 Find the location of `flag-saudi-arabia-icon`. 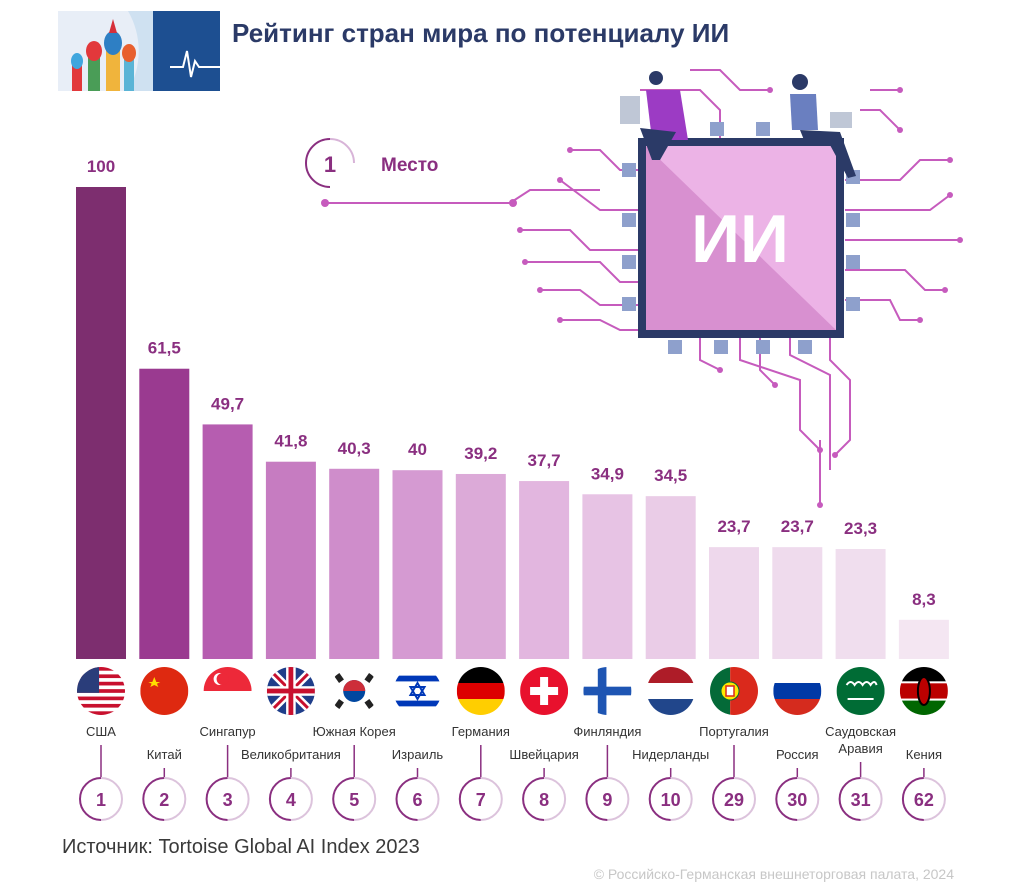

flag-saudi-arabia-icon is located at coordinates (860, 691).